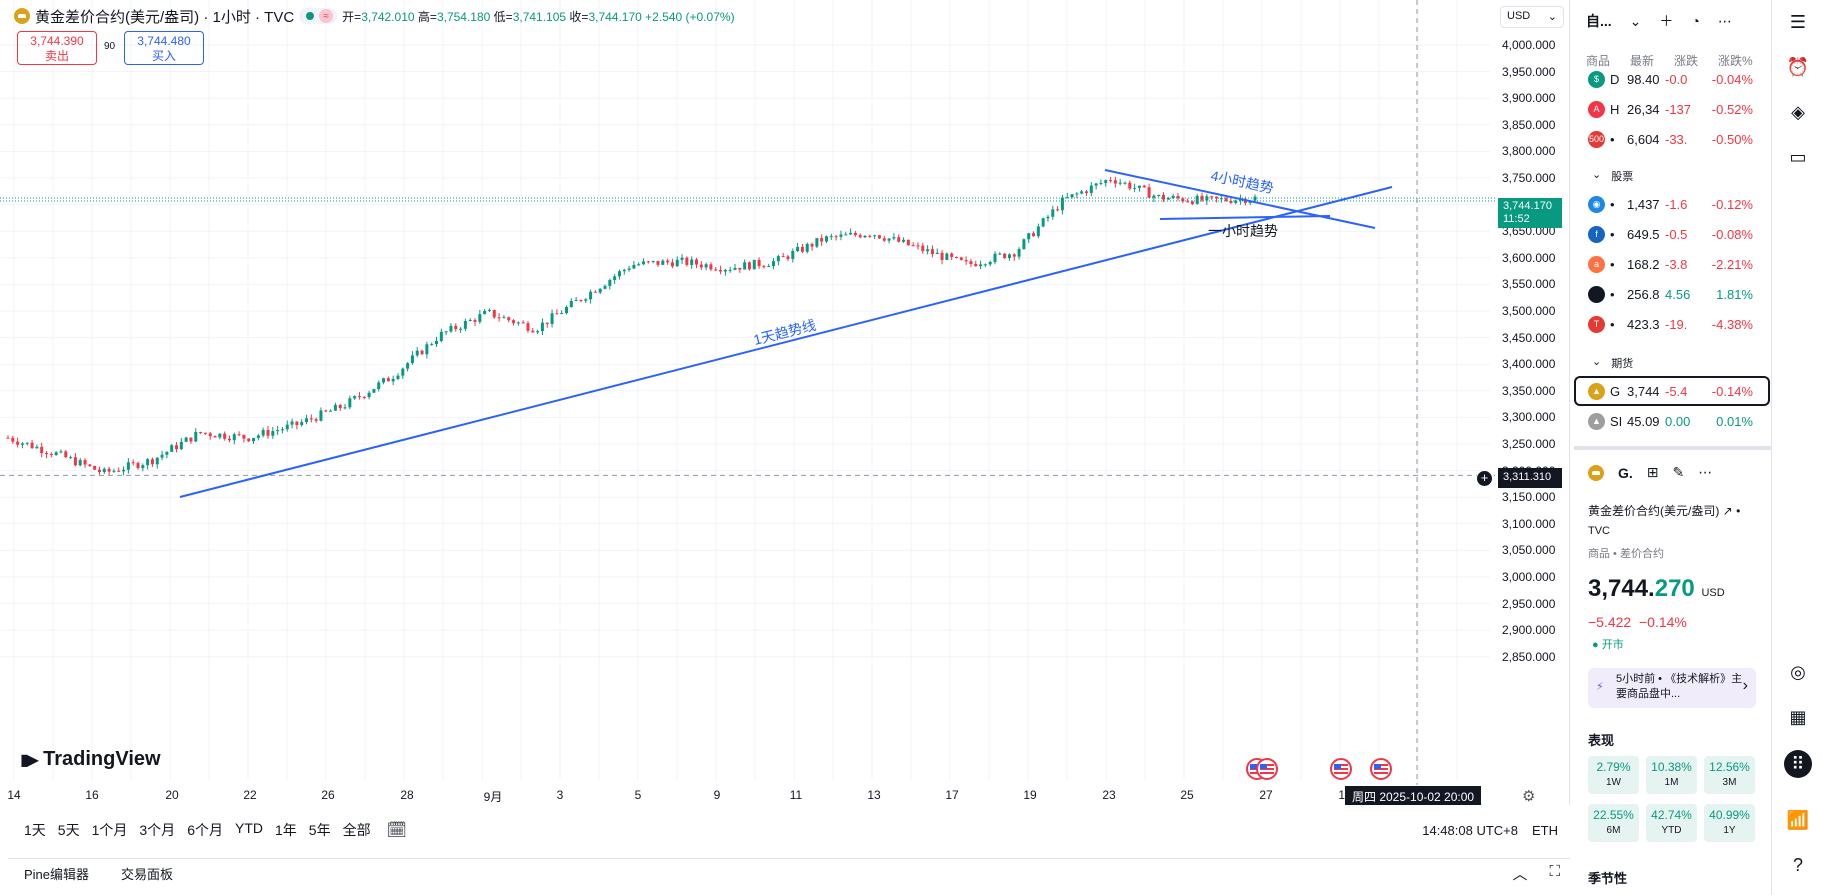  What do you see at coordinates (1671, 823) in the screenshot?
I see `performance-cell: 42.74% YTD` at bounding box center [1671, 823].